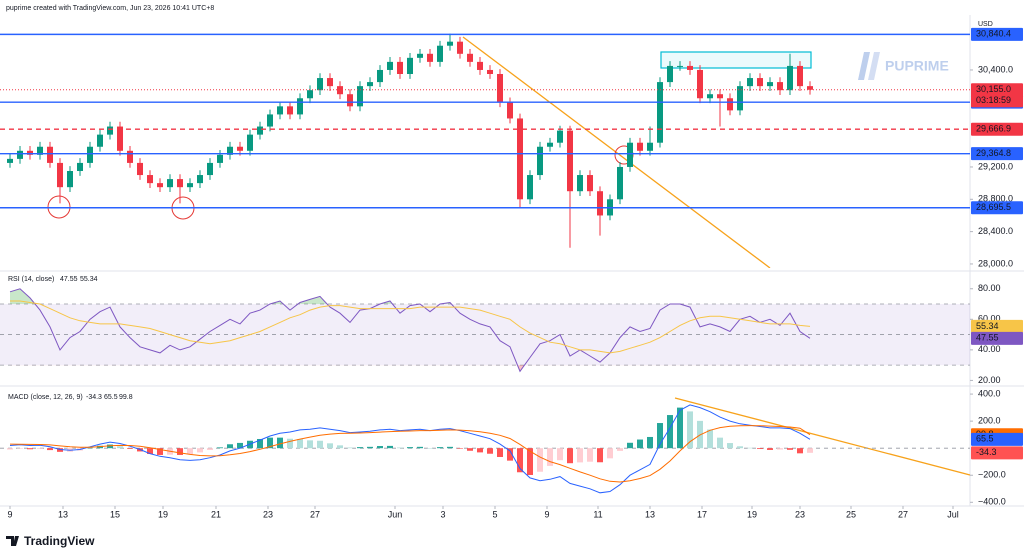  What do you see at coordinates (752, 514) in the screenshot?
I see `x-tick-label: 19` at bounding box center [752, 514].